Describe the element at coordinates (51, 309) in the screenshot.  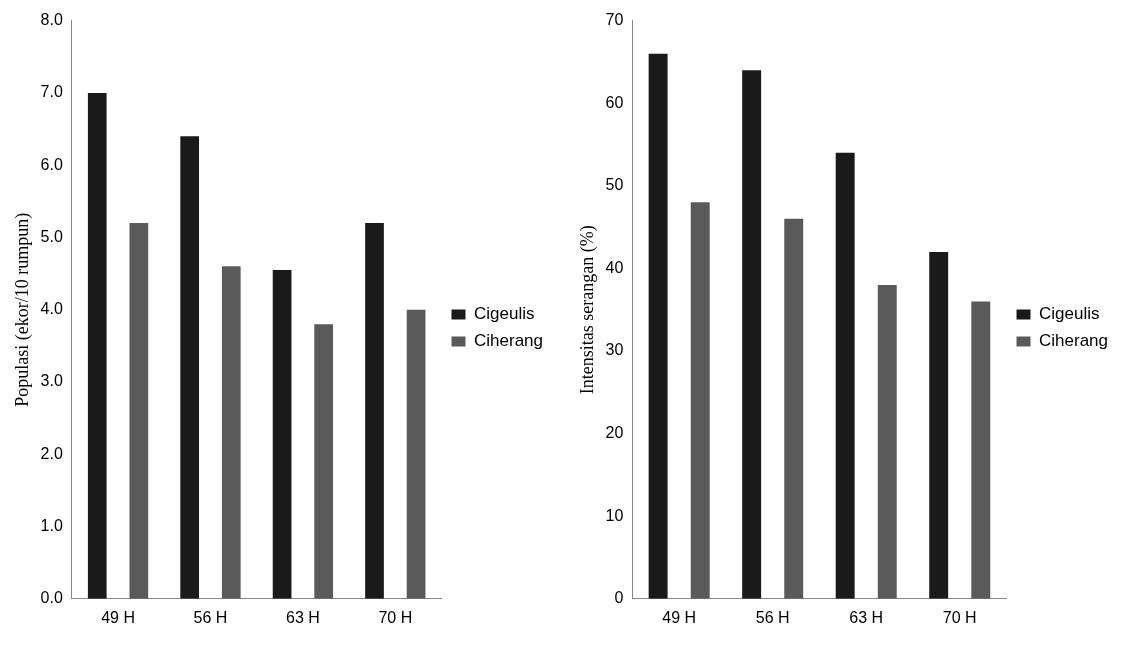
I see `y-tick-label: 4.0` at that location.